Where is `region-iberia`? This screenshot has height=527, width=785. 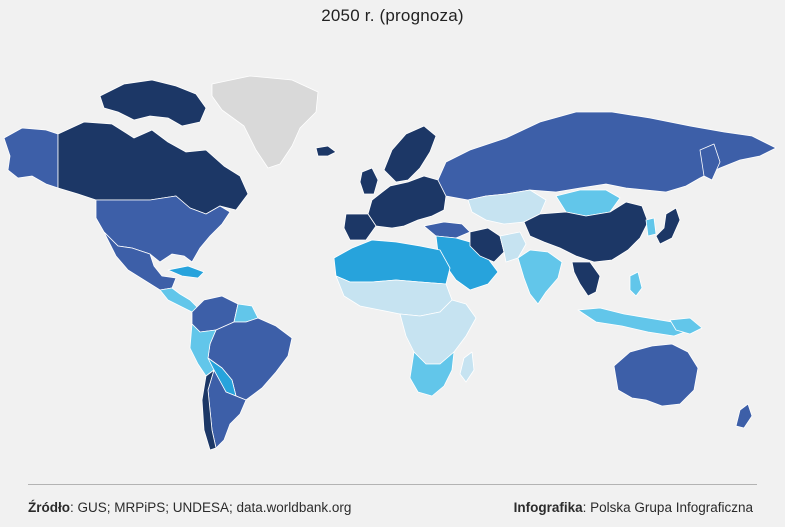
region-iberia is located at coordinates (360, 227).